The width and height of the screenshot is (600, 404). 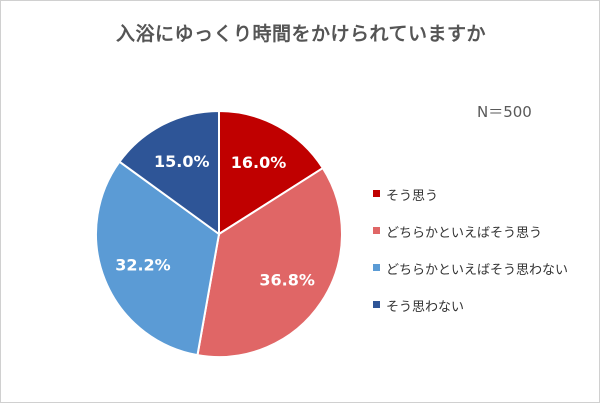 What do you see at coordinates (412, 196) in the screenshot?
I see `legend-label: そう思う` at bounding box center [412, 196].